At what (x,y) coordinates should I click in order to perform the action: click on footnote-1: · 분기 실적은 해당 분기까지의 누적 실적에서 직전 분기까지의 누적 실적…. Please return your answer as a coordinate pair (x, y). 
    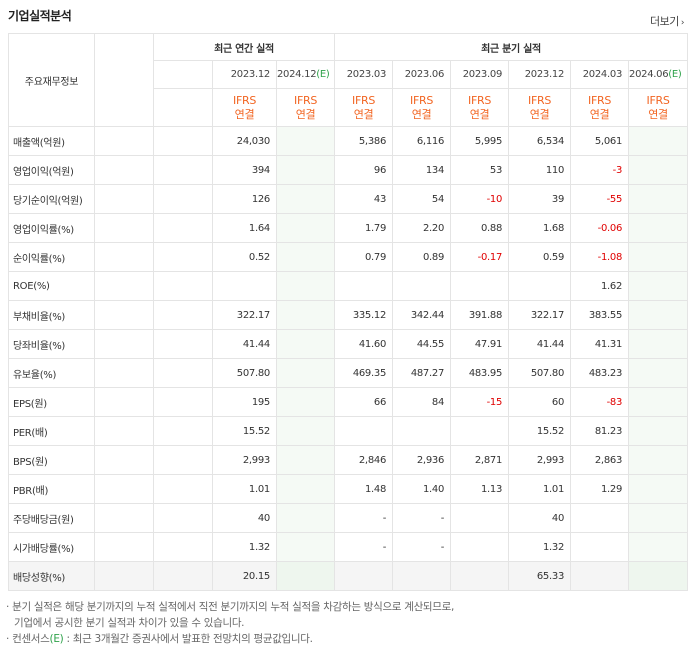
    Looking at the image, I should click on (230, 607).